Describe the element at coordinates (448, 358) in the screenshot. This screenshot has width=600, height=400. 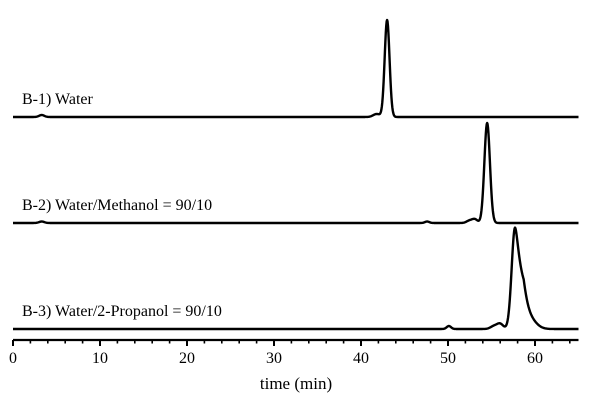
I see `x-tick-label: 50` at that location.